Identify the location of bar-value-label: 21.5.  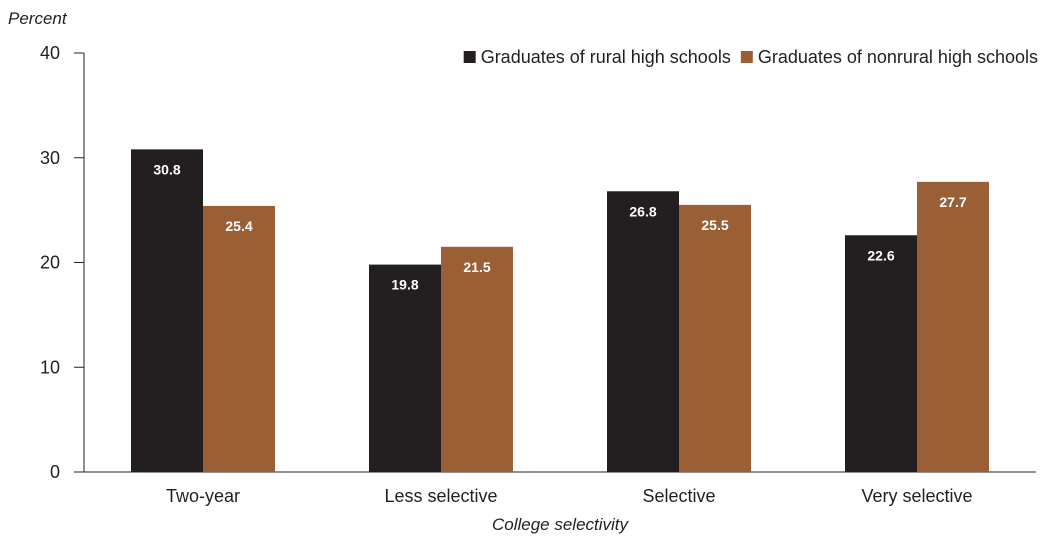
(476, 267).